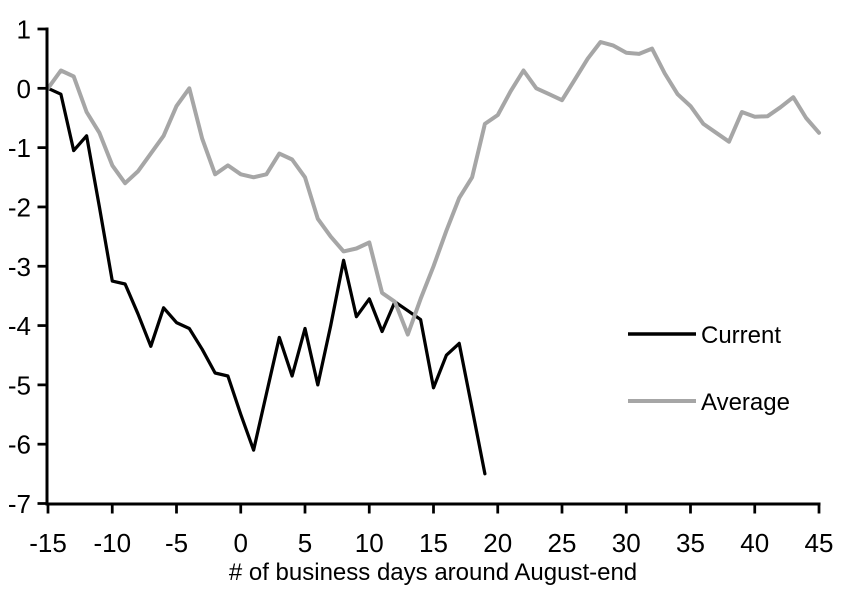  What do you see at coordinates (305, 543) in the screenshot?
I see `x-tick-label: 5` at bounding box center [305, 543].